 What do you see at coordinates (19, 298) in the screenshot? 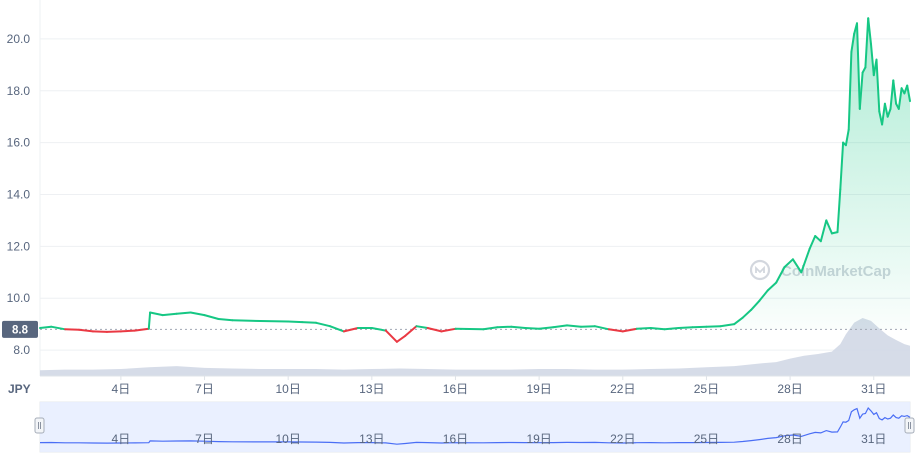
I see `y-tick-label: 10.0` at bounding box center [19, 298].